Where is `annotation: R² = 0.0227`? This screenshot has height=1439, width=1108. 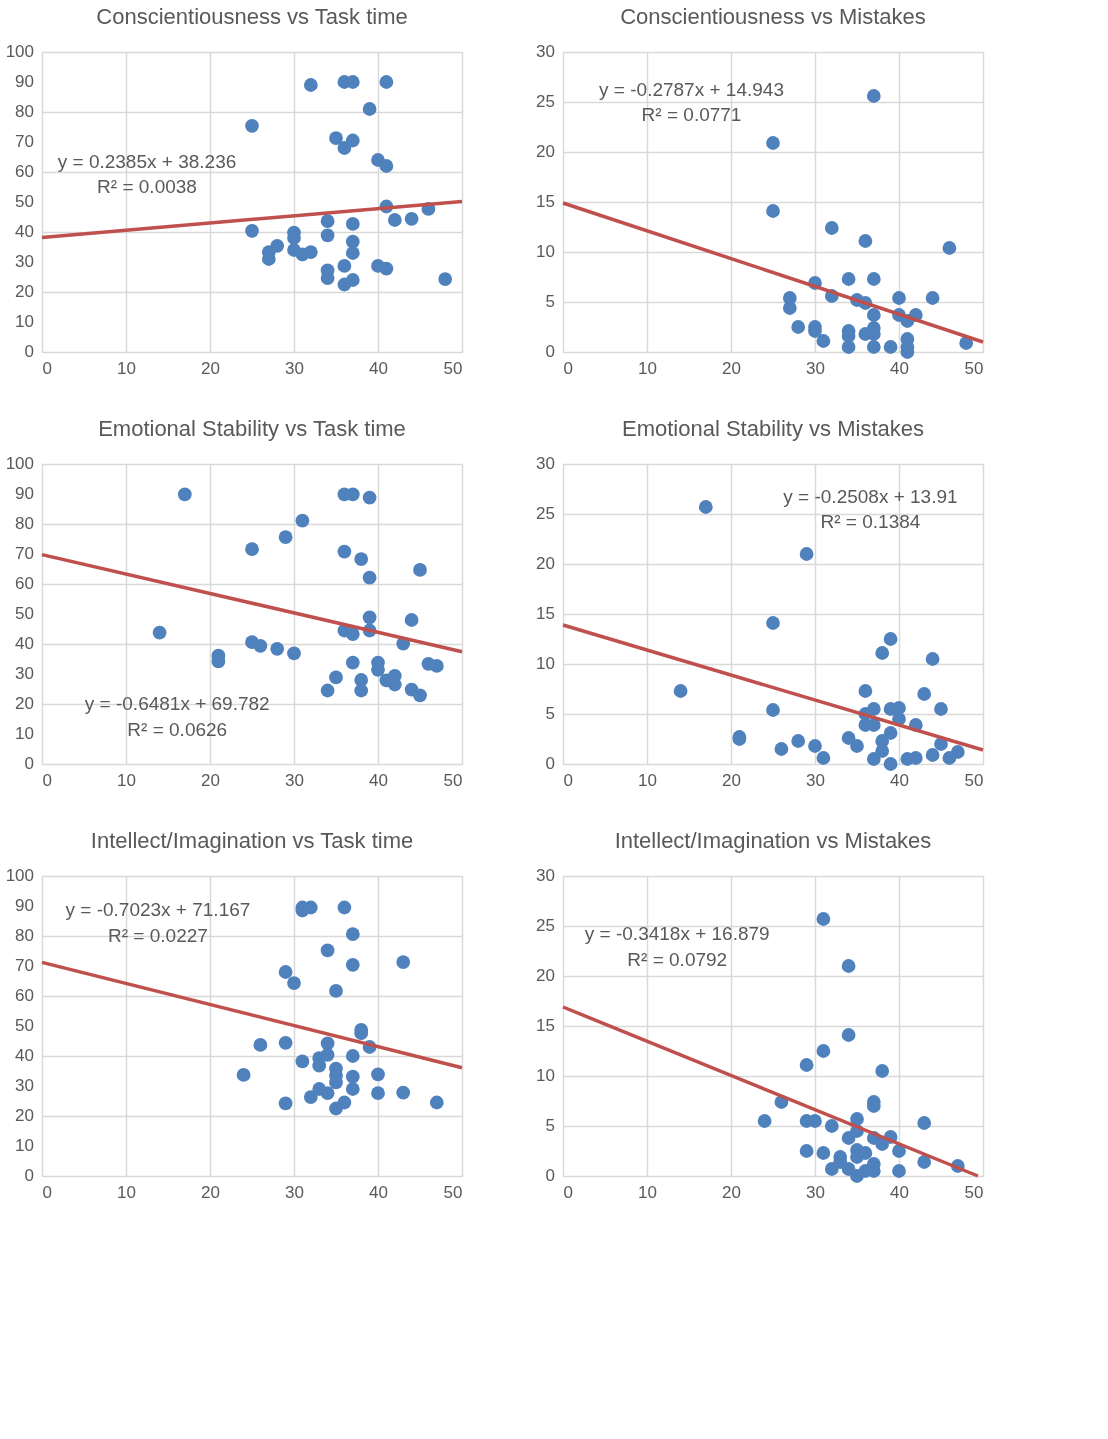 annotation: R² = 0.0227 is located at coordinates (158, 935).